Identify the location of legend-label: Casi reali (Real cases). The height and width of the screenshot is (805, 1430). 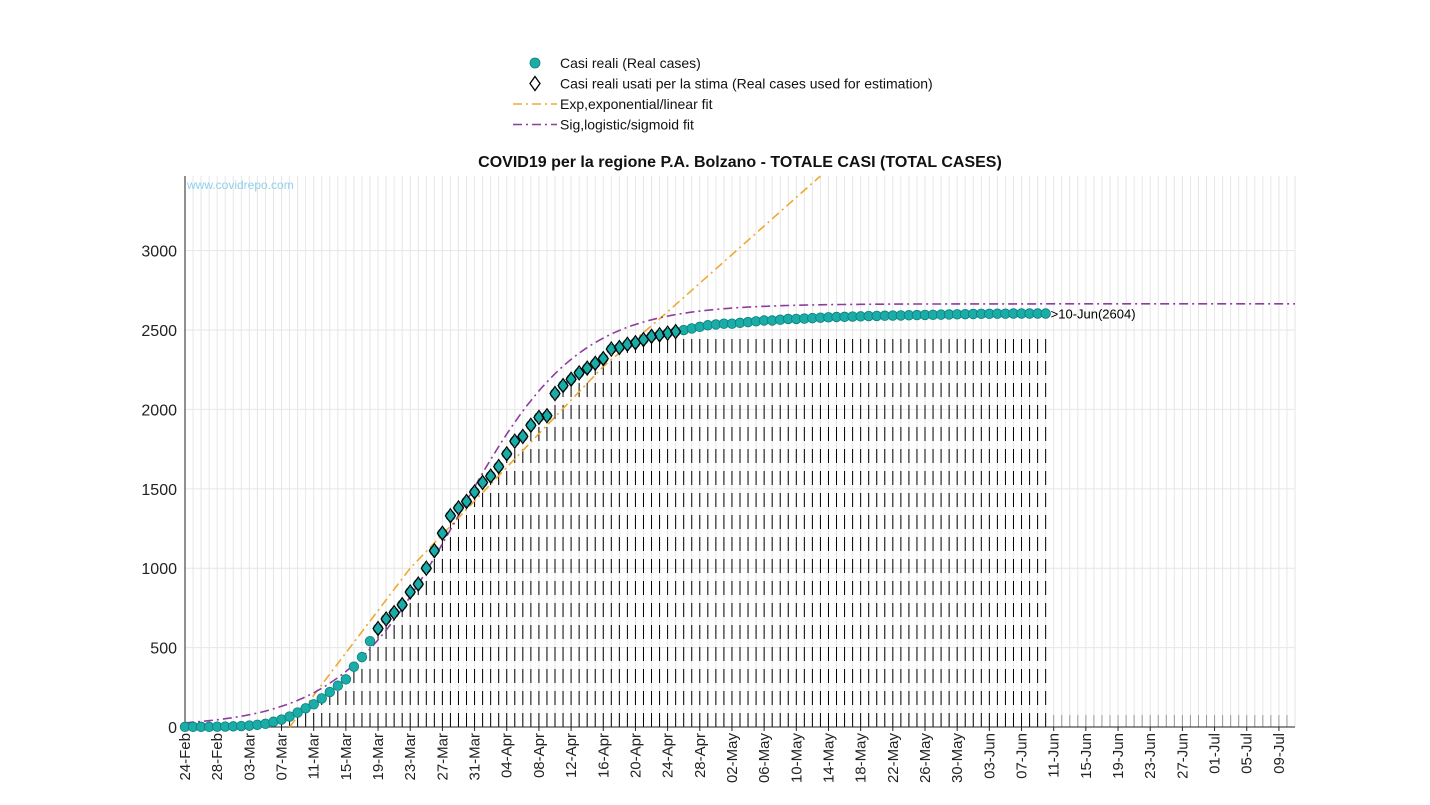
(630, 63).